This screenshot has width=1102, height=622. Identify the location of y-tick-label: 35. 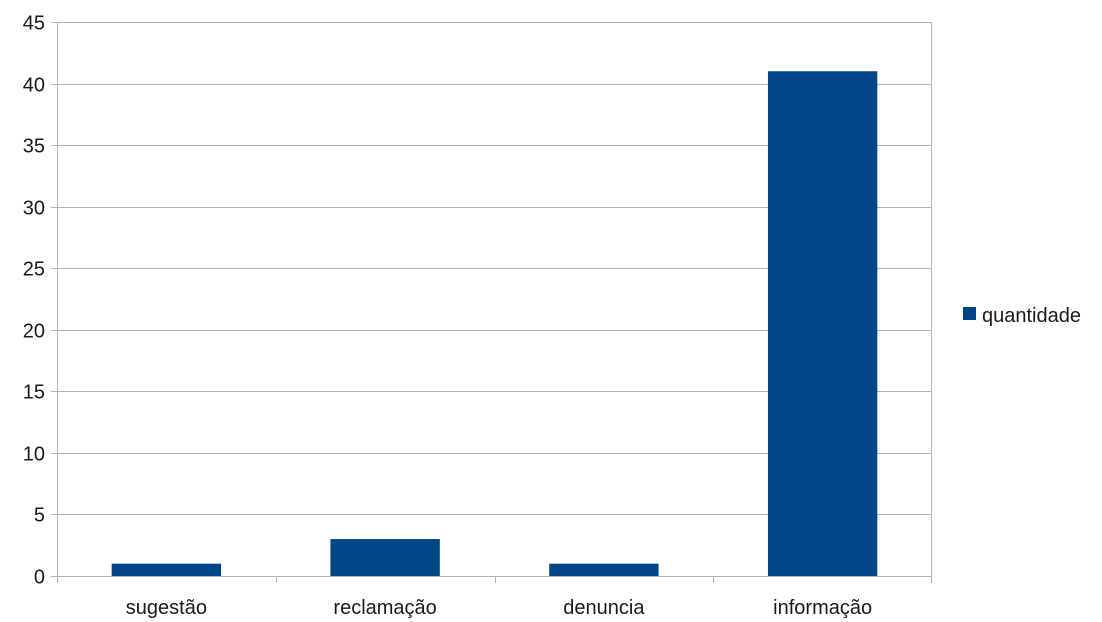
(34, 147).